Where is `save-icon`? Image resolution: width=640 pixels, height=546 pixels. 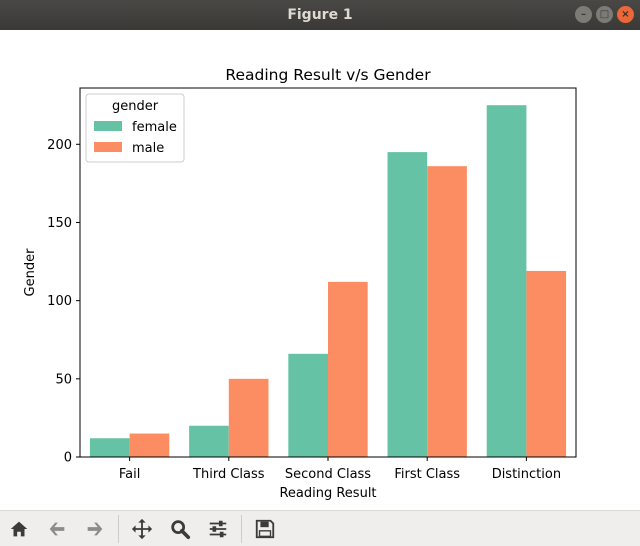
save-icon is located at coordinates (265, 528).